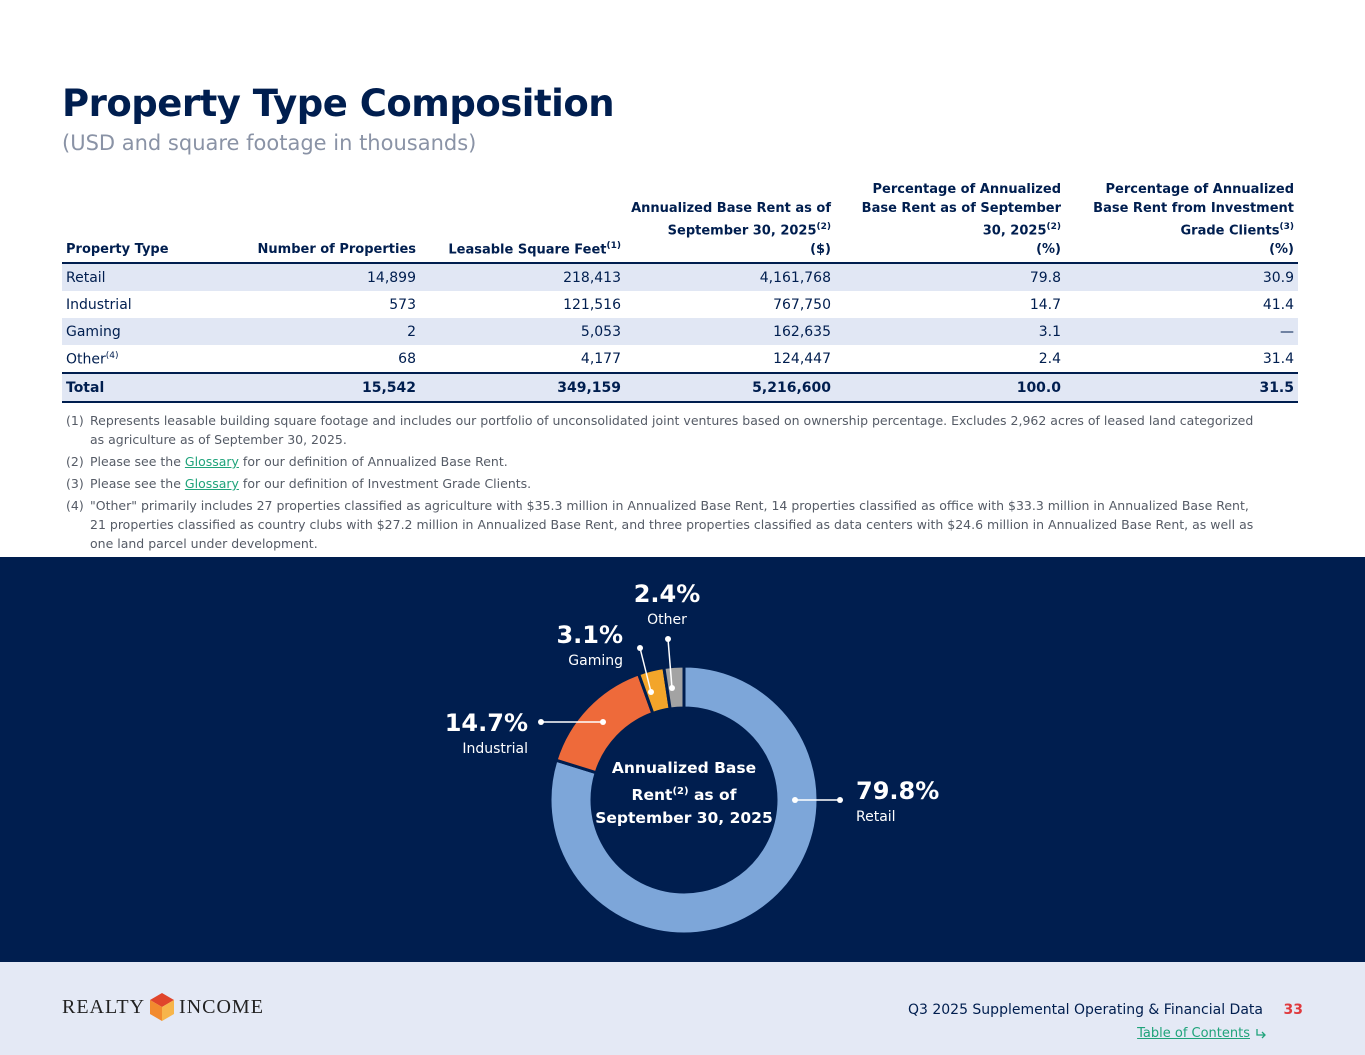 The image size is (1365, 1055). What do you see at coordinates (684, 768) in the screenshot?
I see `center-line: Annualized Base` at bounding box center [684, 768].